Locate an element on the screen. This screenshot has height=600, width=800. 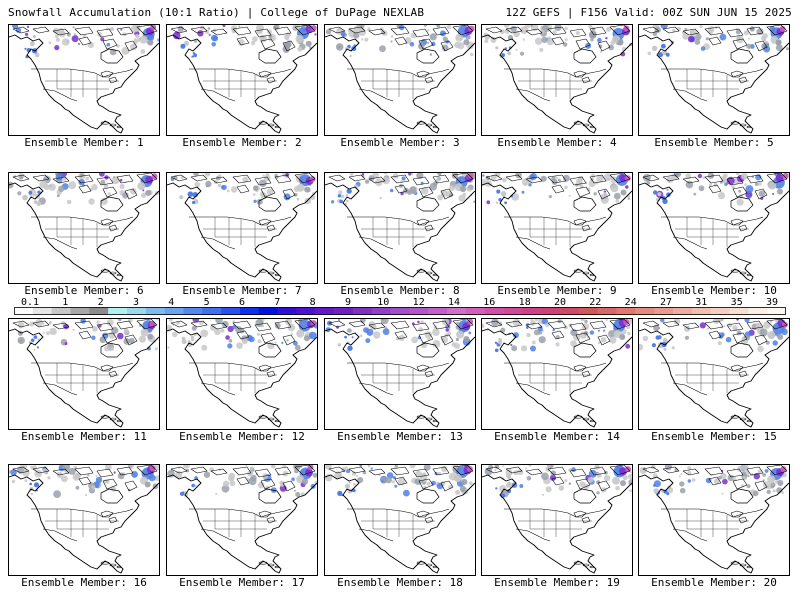
colorbar-tick-label: 22 is located at coordinates (595, 302).